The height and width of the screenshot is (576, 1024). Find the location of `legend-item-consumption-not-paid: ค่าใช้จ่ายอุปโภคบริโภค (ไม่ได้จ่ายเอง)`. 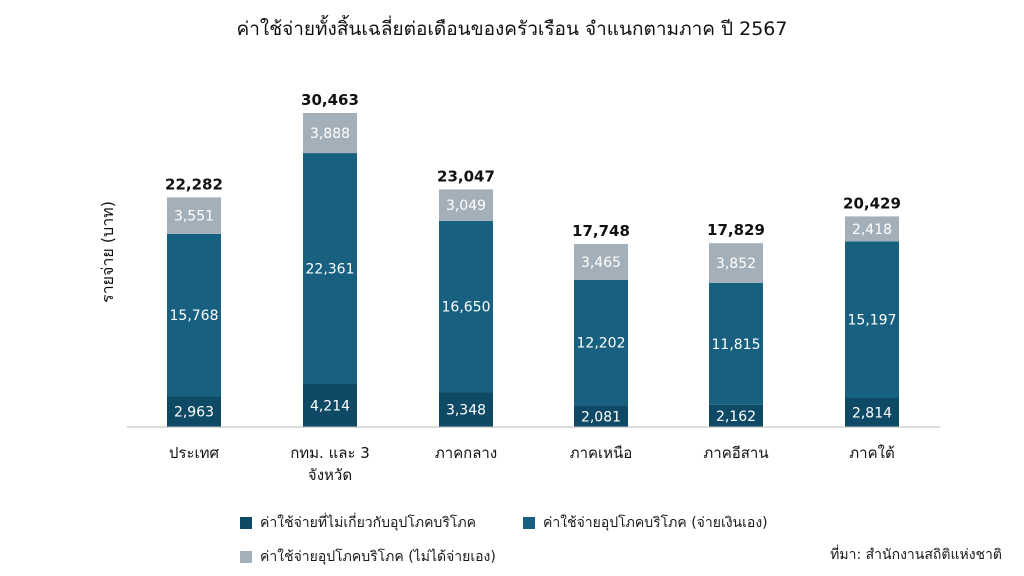

legend-item-consumption-not-paid: ค่าใช้จ่ายอุปโภคบริโภค (ไม่ได้จ่ายเอง) is located at coordinates (368, 557).